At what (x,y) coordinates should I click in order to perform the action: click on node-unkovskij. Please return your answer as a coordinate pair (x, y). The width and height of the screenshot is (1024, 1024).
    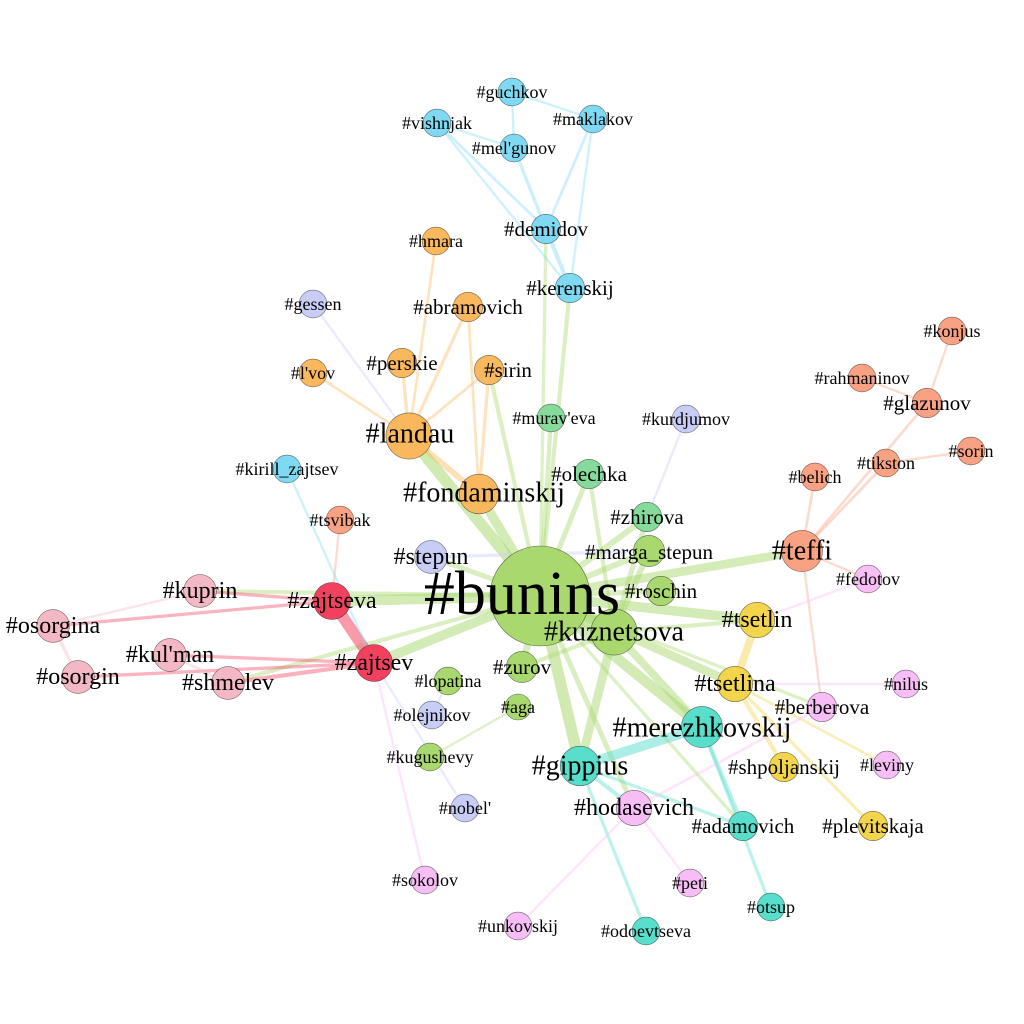
    Looking at the image, I should click on (518, 926).